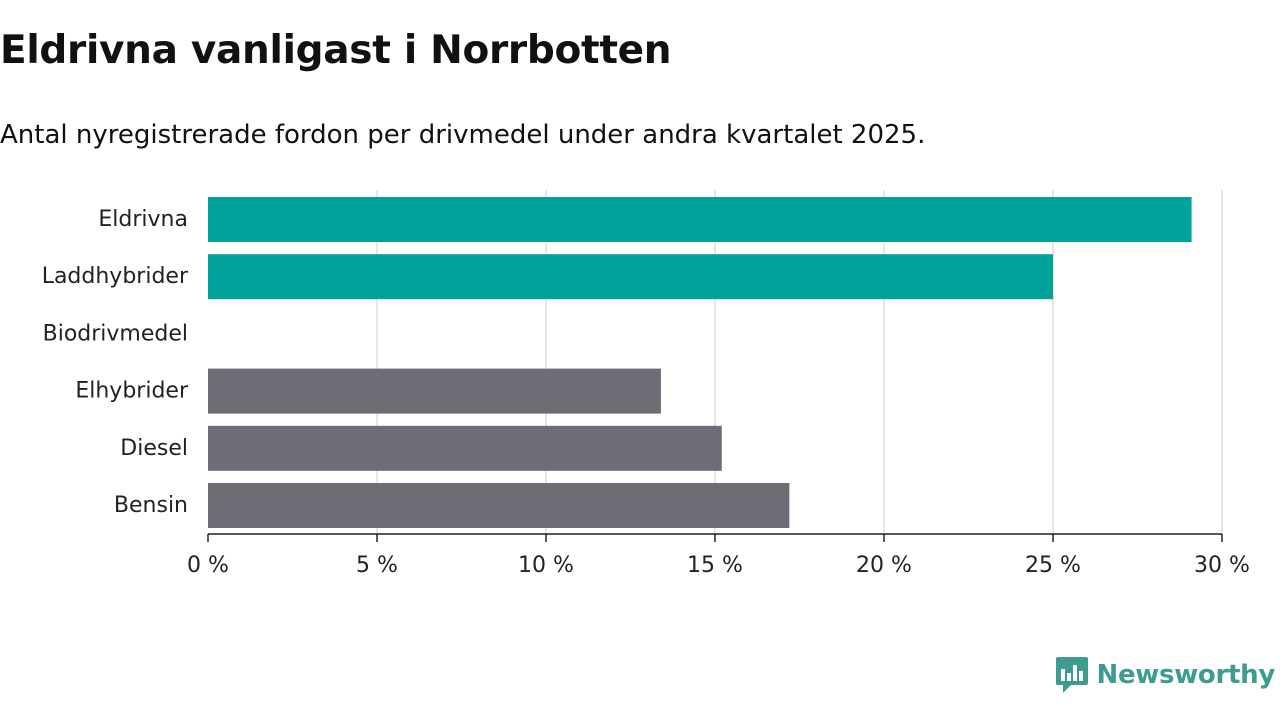 The image size is (1280, 720). Describe the element at coordinates (884, 565) in the screenshot. I see `tick-label: 20 %` at that location.